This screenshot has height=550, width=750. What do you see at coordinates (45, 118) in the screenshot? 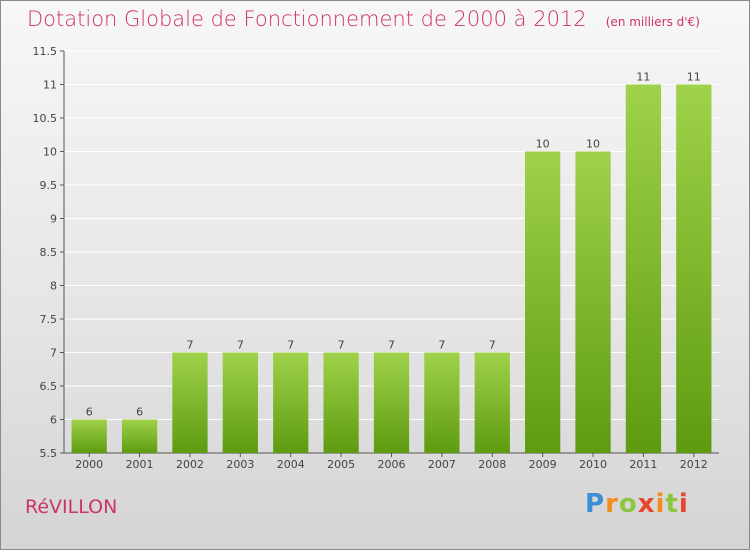
I see `y-tick-label: 10.5` at bounding box center [45, 118].